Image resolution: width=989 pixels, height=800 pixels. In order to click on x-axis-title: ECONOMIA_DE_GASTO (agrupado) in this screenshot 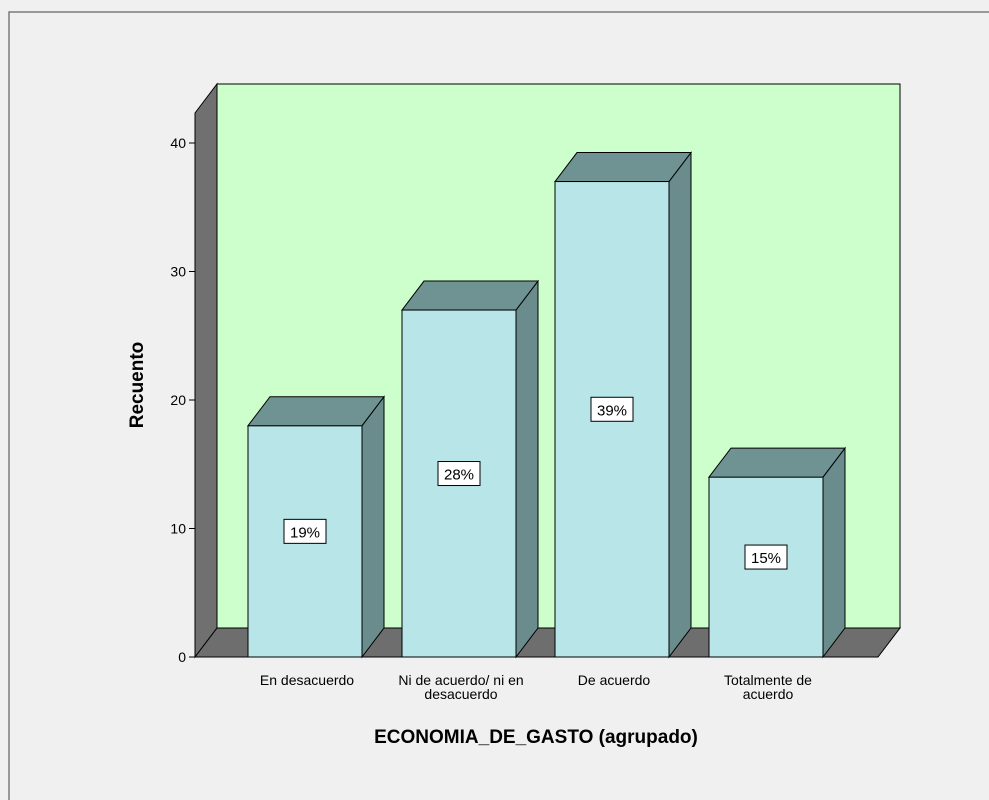, I will do `click(536, 737)`.